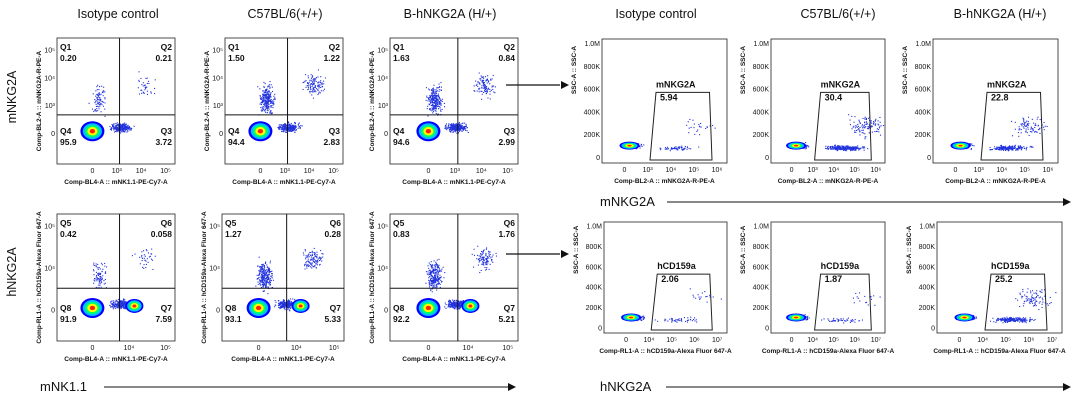 Image resolution: width=1080 pixels, height=402 pixels. Describe the element at coordinates (382, 78) in the screenshot. I see `y-tick-label: 10⁴` at that location.